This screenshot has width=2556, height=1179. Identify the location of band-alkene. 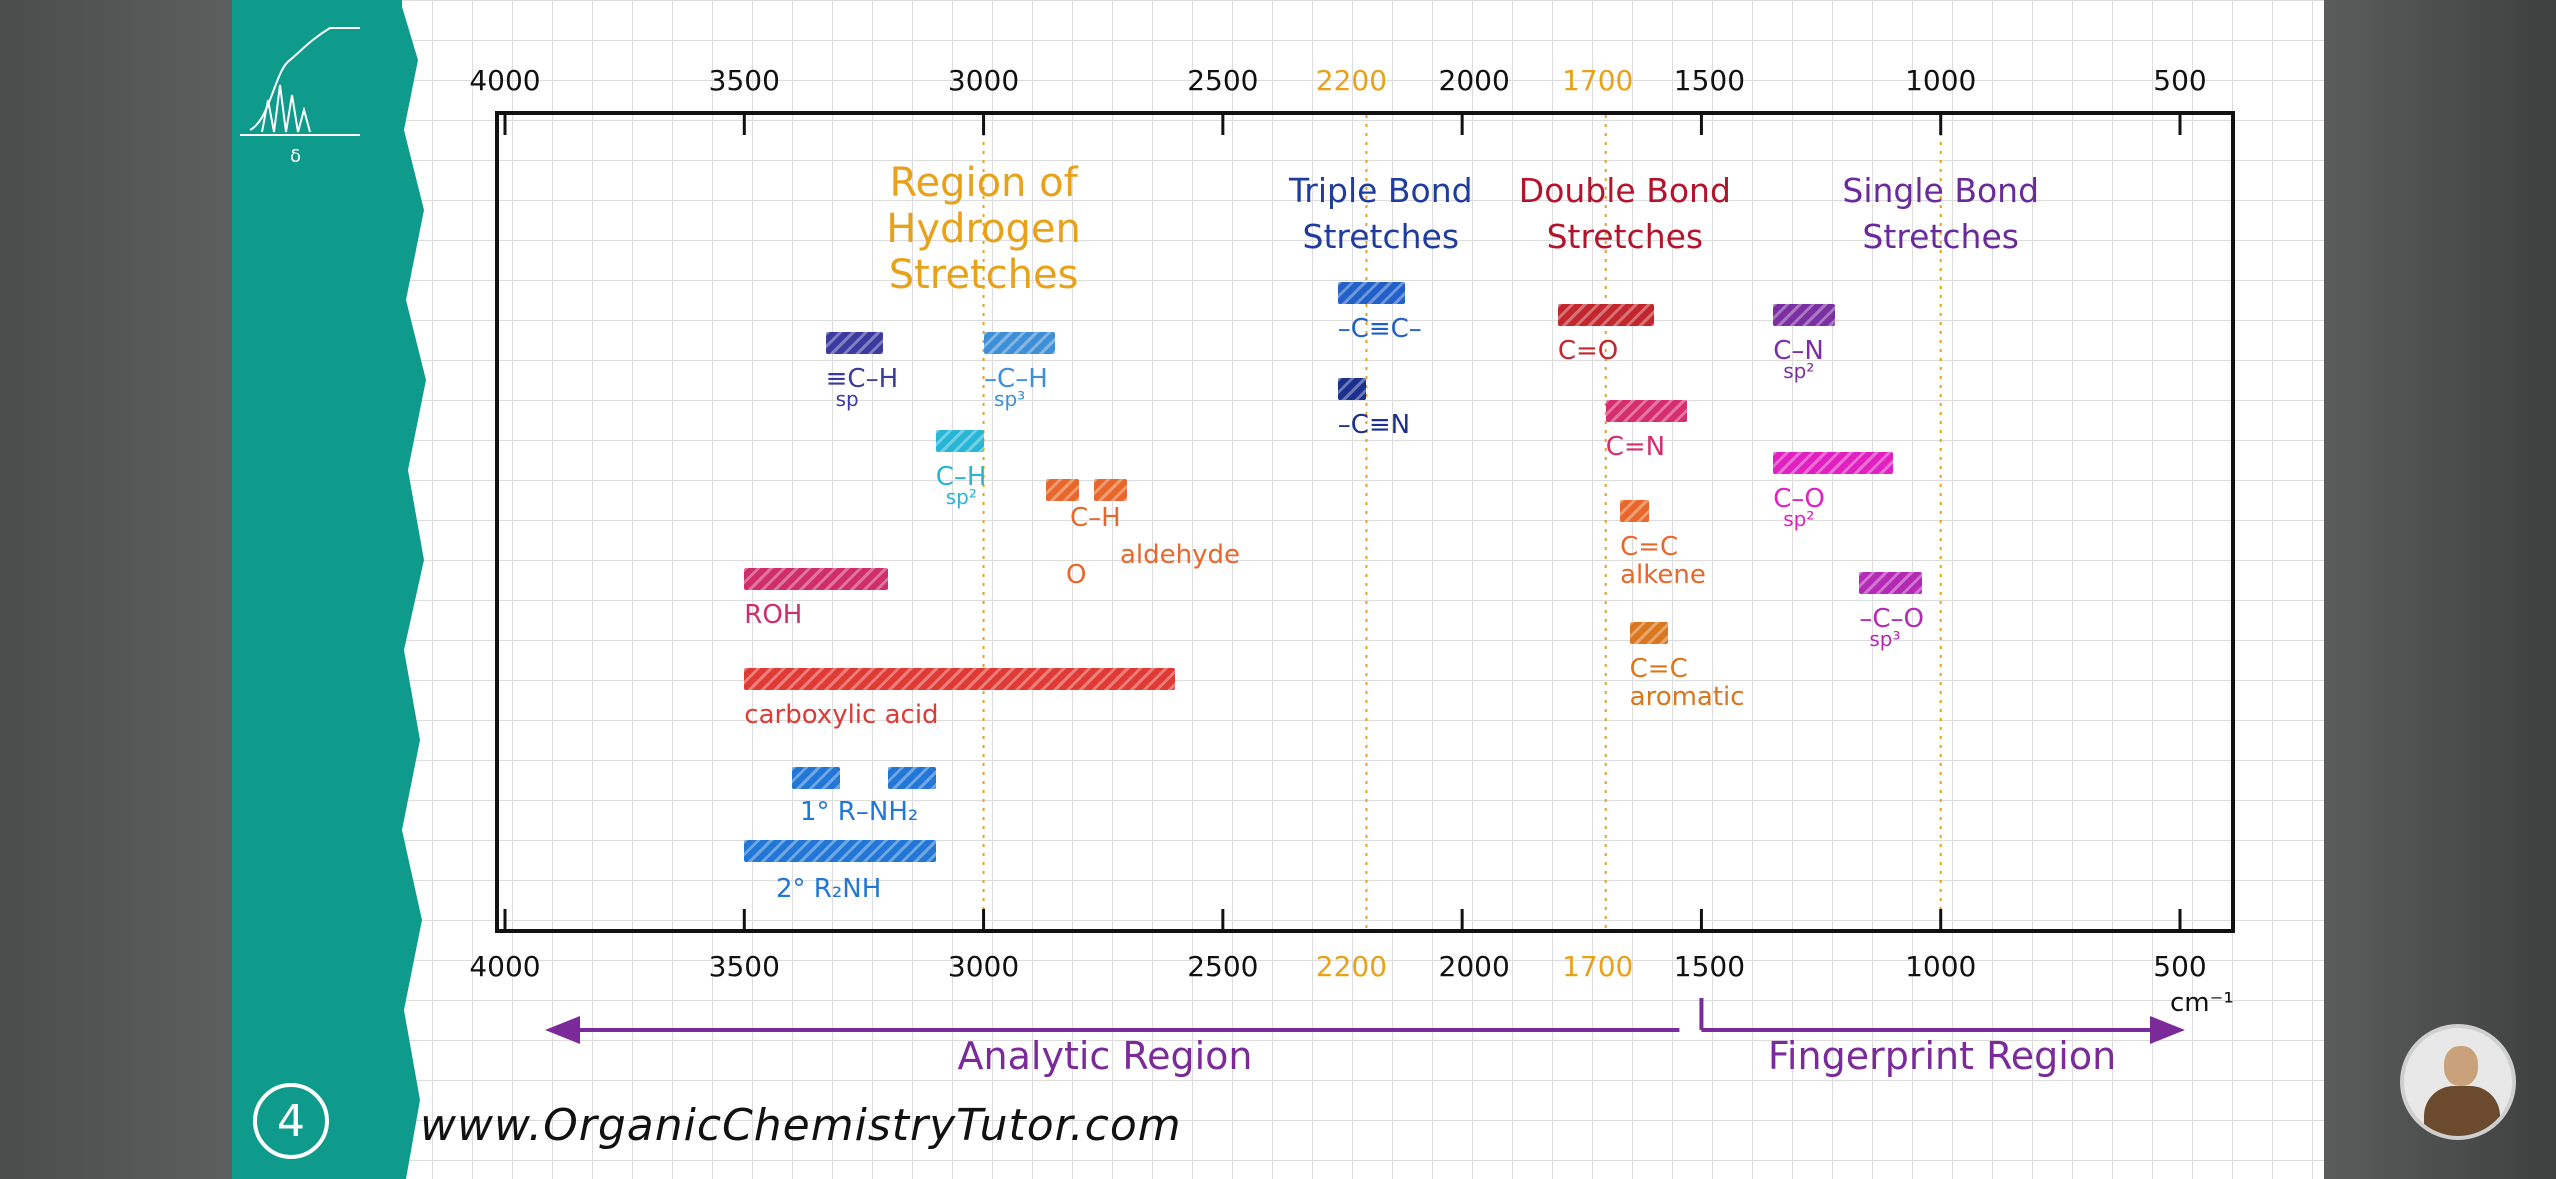
(1634, 511).